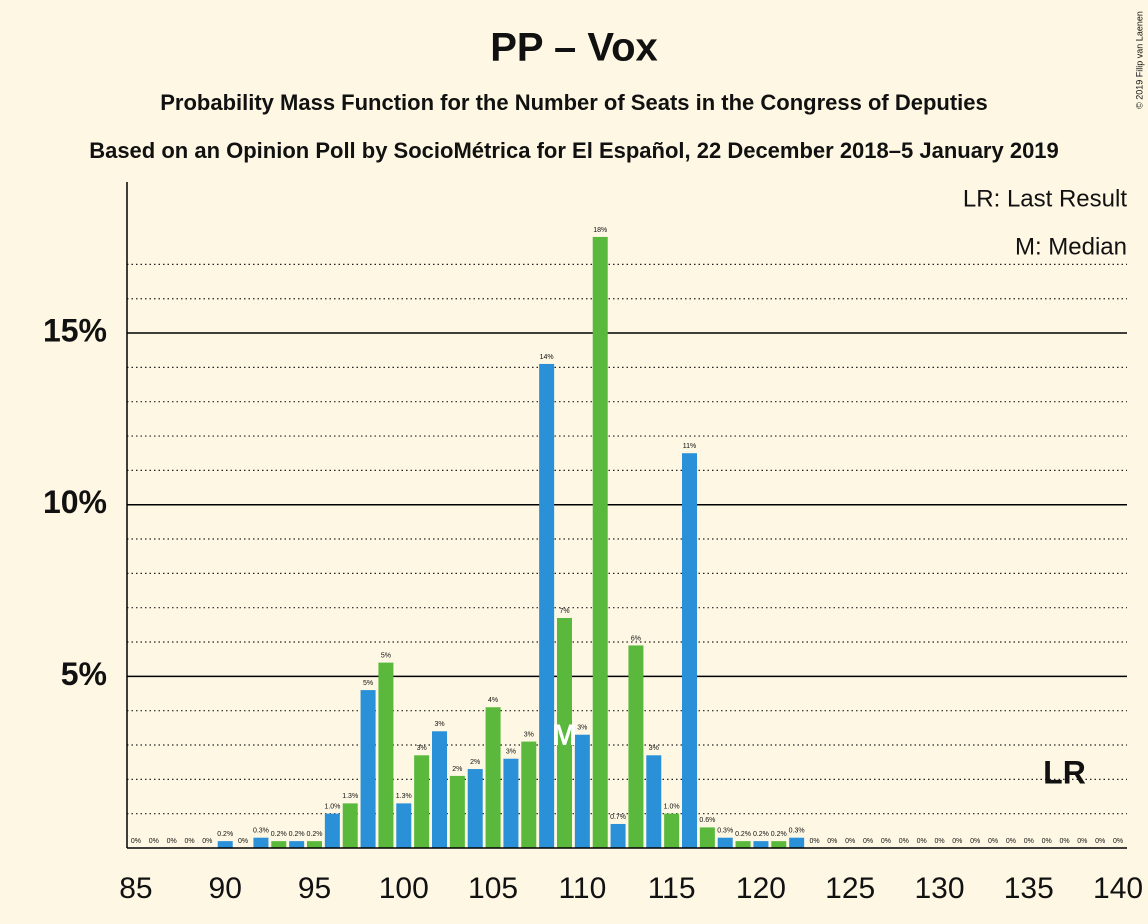 The height and width of the screenshot is (924, 1148). I want to click on x-tick-label: 85, so click(135, 888).